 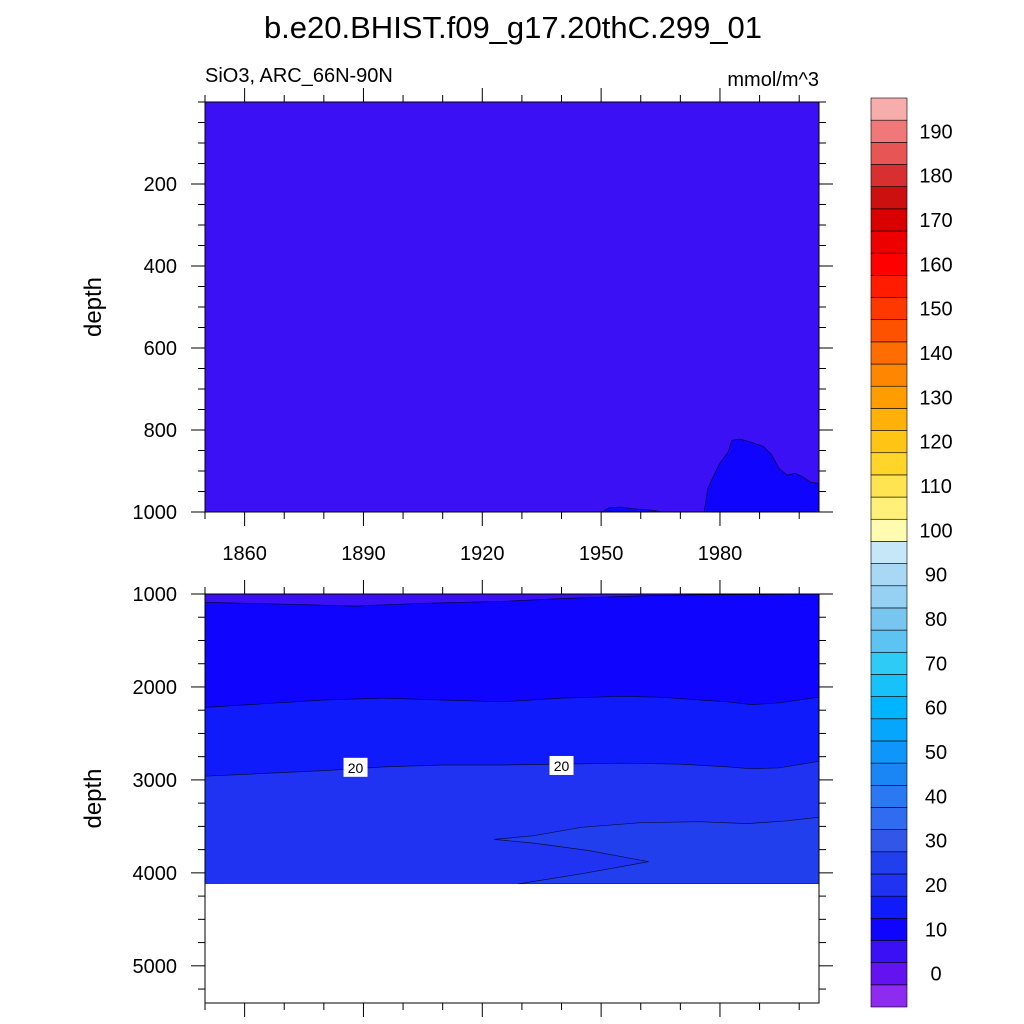 I want to click on lower-below-floor, so click(x=512, y=943).